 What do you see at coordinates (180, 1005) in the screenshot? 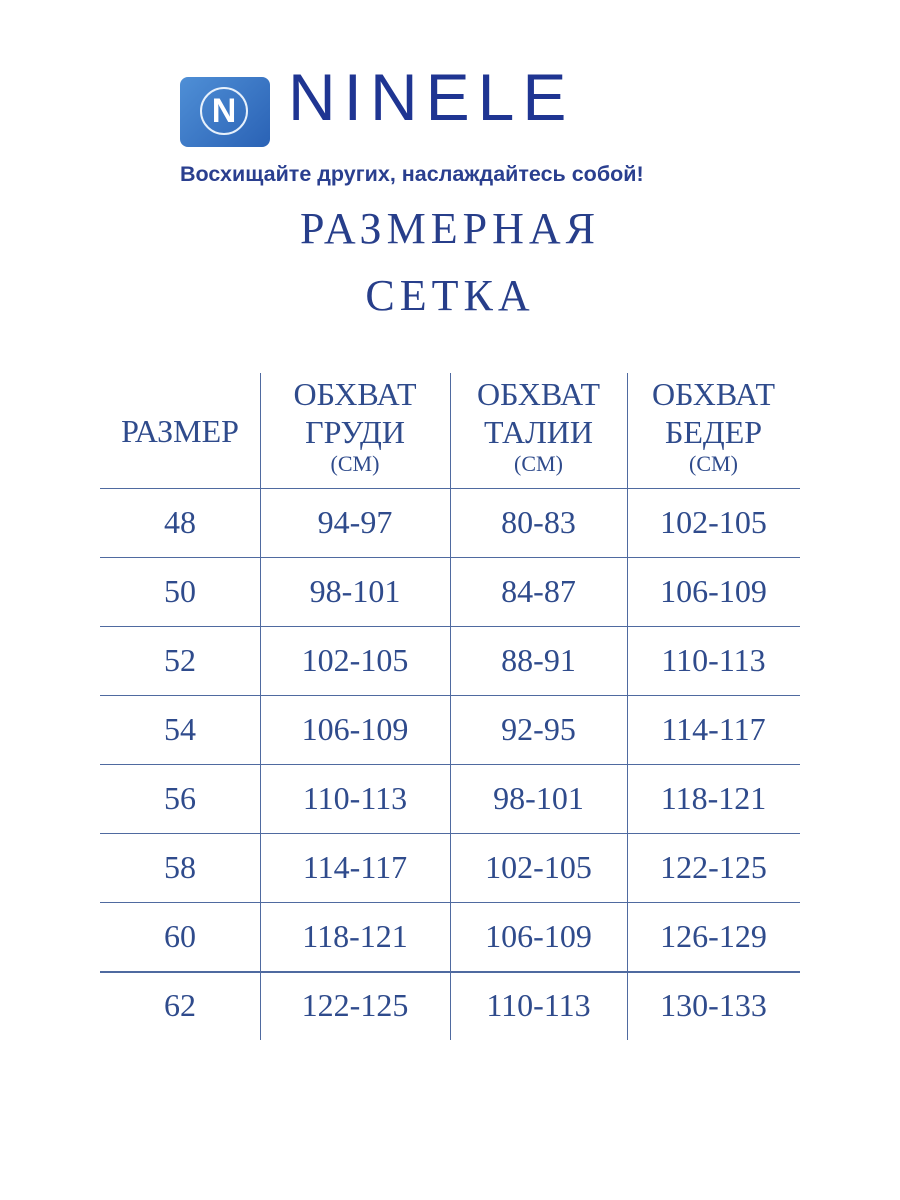
I see `table-cell: 62` at bounding box center [180, 1005].